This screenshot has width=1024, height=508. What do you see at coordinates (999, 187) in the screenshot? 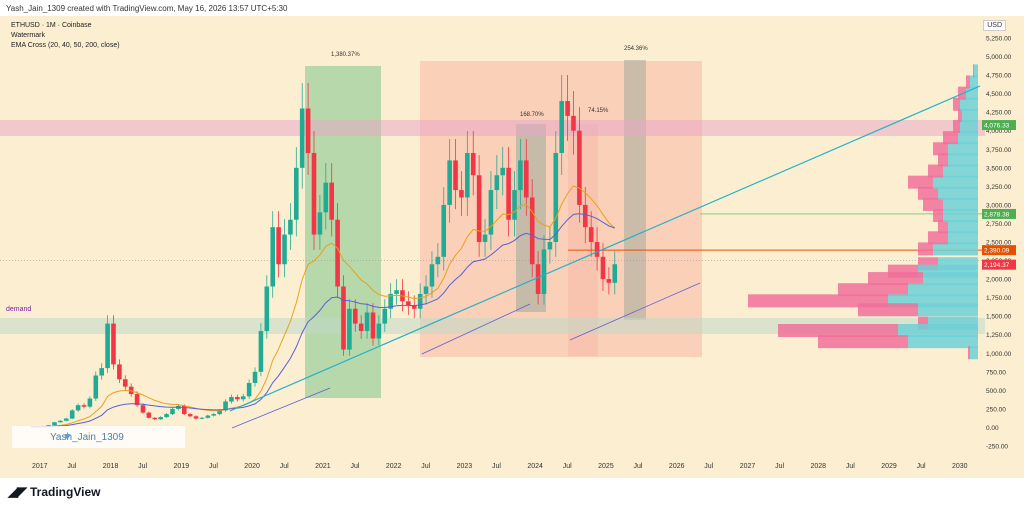
I see `y-tick-label: 3,250.00` at bounding box center [999, 187].